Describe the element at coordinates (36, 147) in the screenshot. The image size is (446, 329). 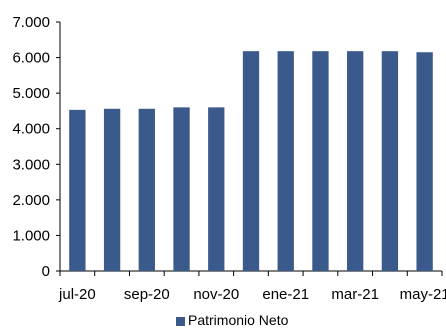
I see `y-axis-ticks: 0 1.000 2.000 3.000 4.000 5.000 6.000 7.000` at that location.